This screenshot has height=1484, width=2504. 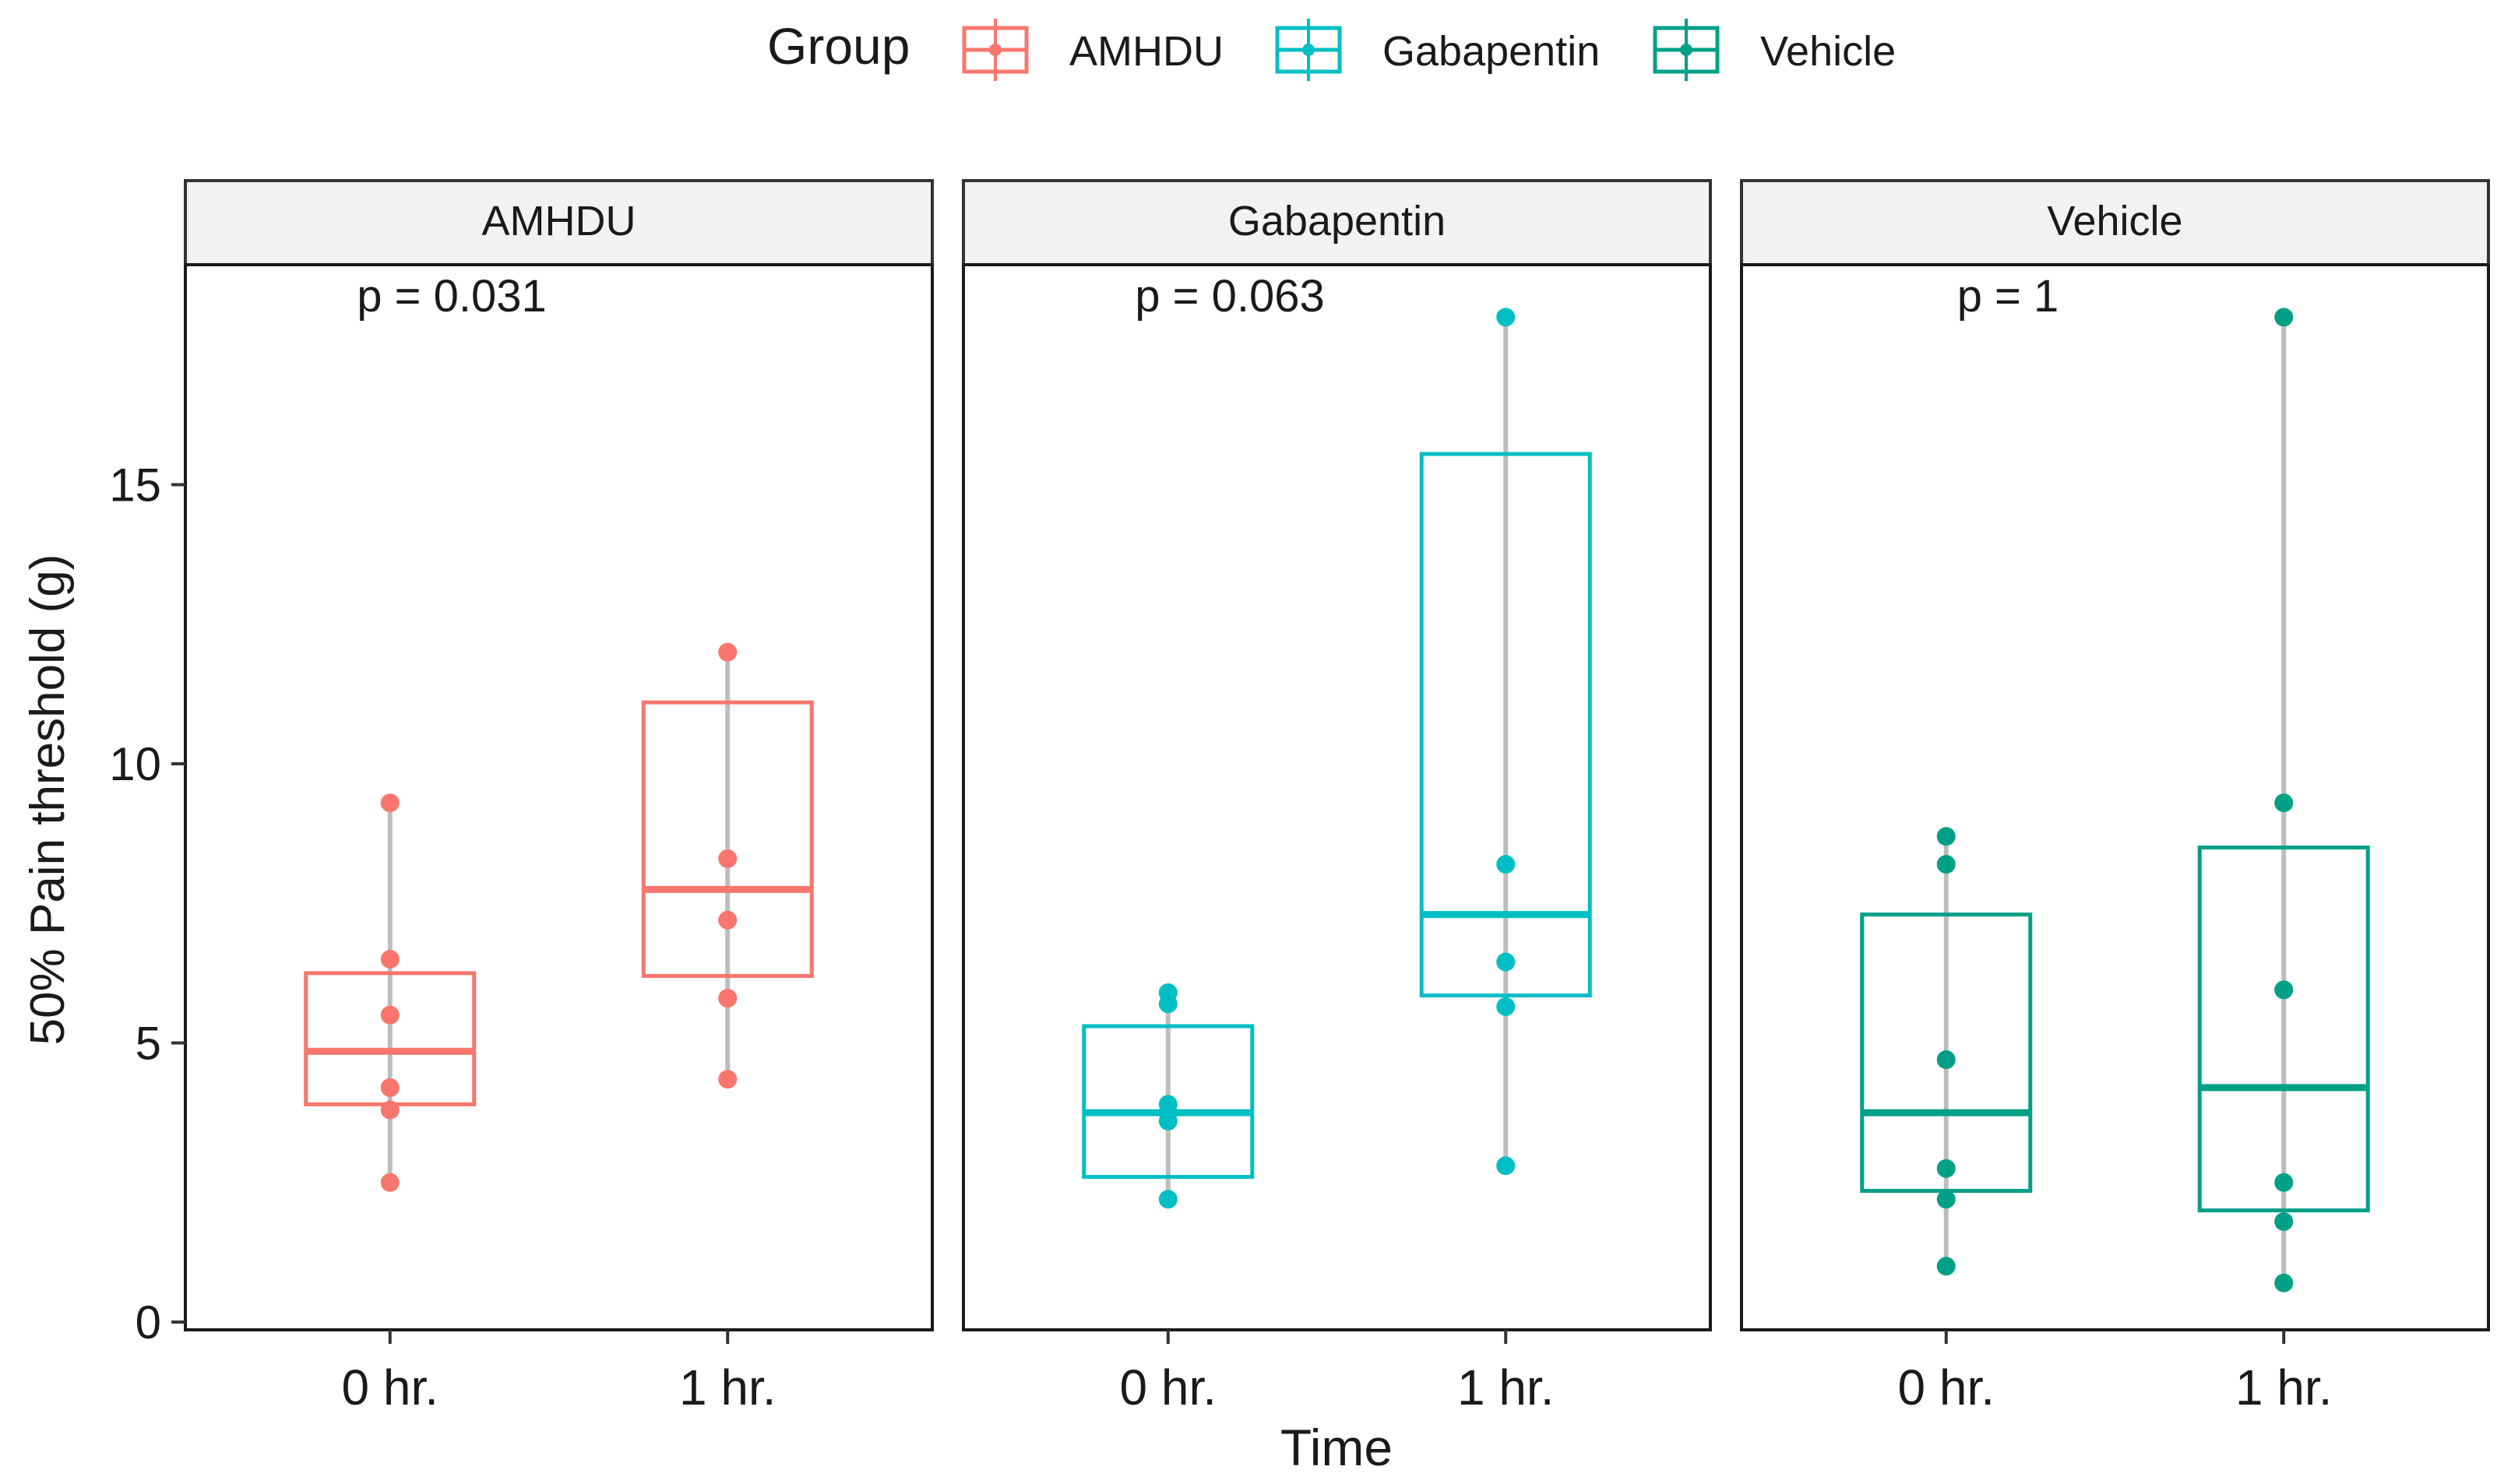 What do you see at coordinates (1336, 1447) in the screenshot?
I see `x-axis-title: Time` at bounding box center [1336, 1447].